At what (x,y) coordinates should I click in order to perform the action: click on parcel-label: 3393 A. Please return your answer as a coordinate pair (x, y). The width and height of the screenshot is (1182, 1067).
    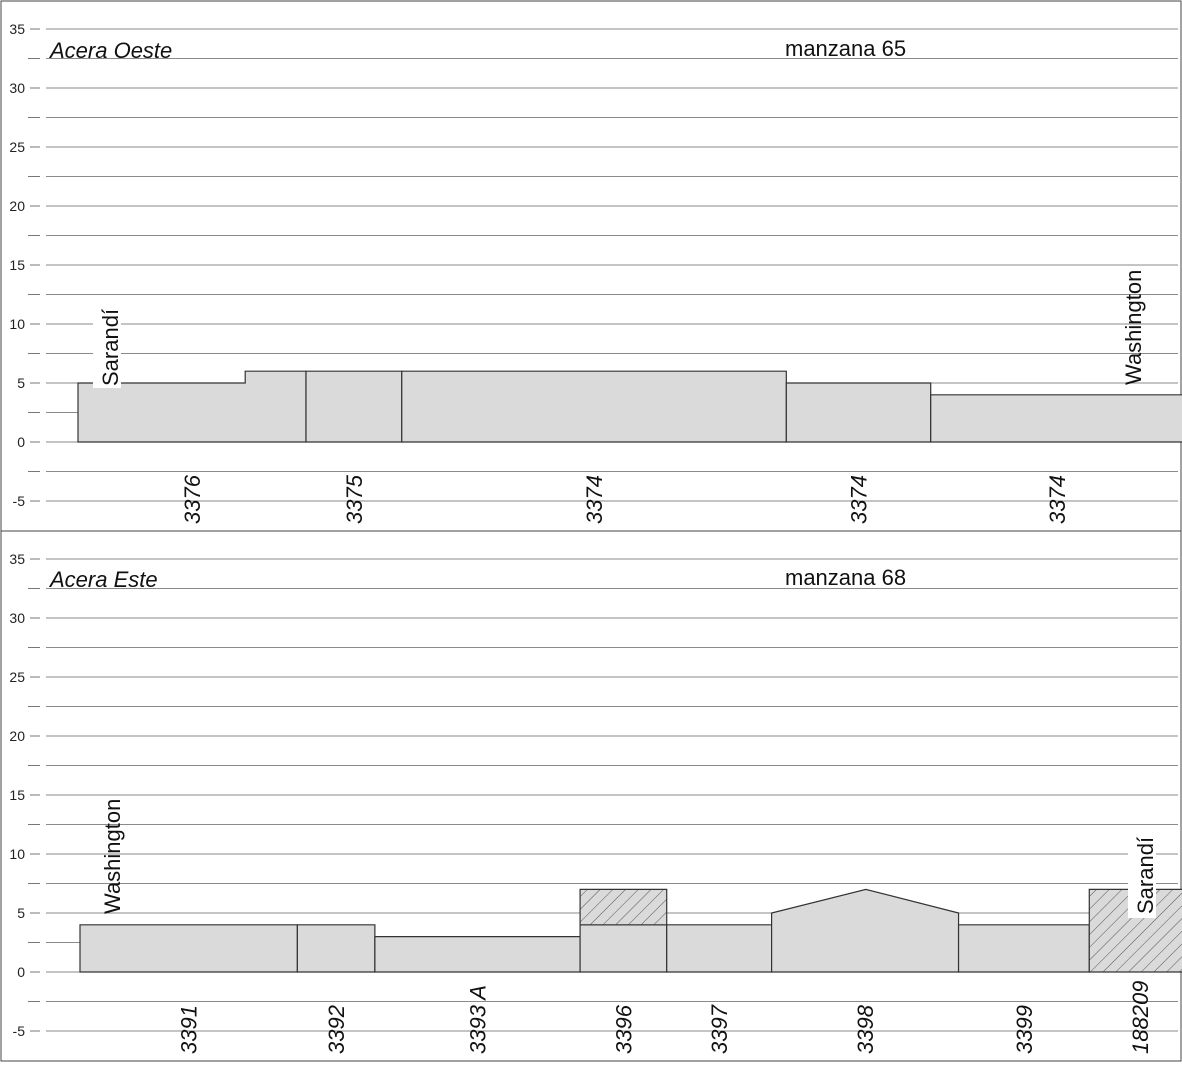
    Looking at the image, I should click on (477, 1019).